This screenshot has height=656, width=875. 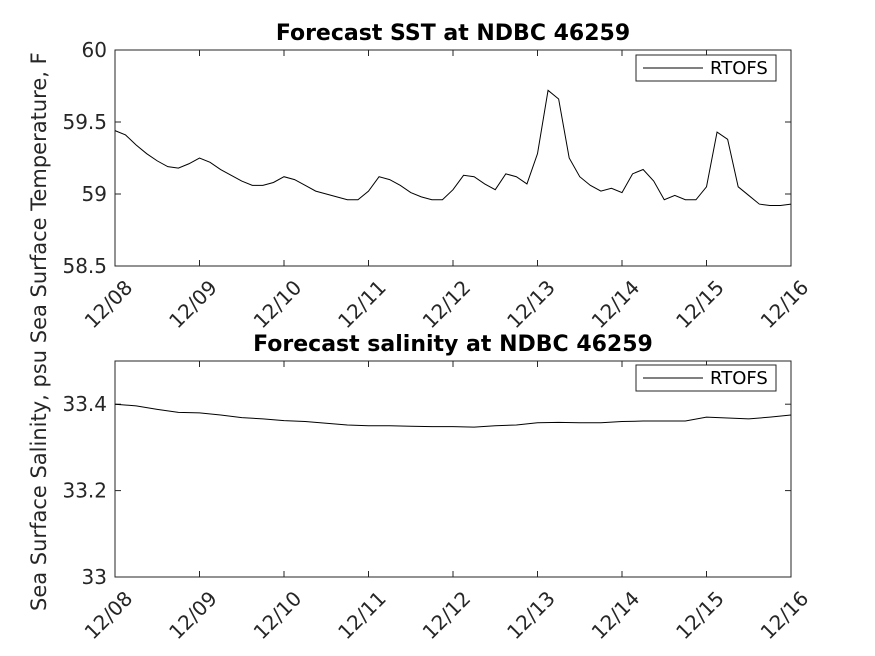 What do you see at coordinates (739, 68) in the screenshot?
I see `sst-legend-label: RTOFS` at bounding box center [739, 68].